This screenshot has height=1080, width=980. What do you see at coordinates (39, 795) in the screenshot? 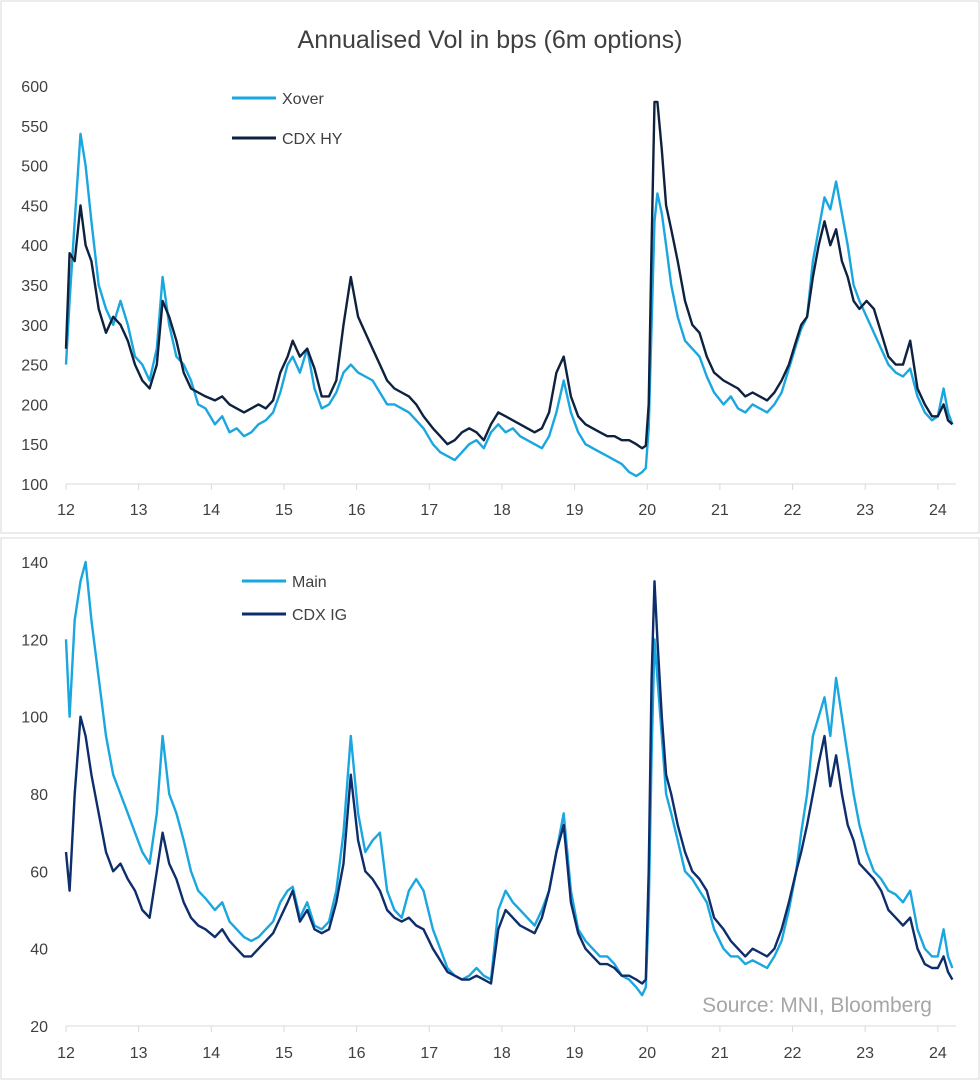
I see `y-tick-label: 80` at bounding box center [39, 795].